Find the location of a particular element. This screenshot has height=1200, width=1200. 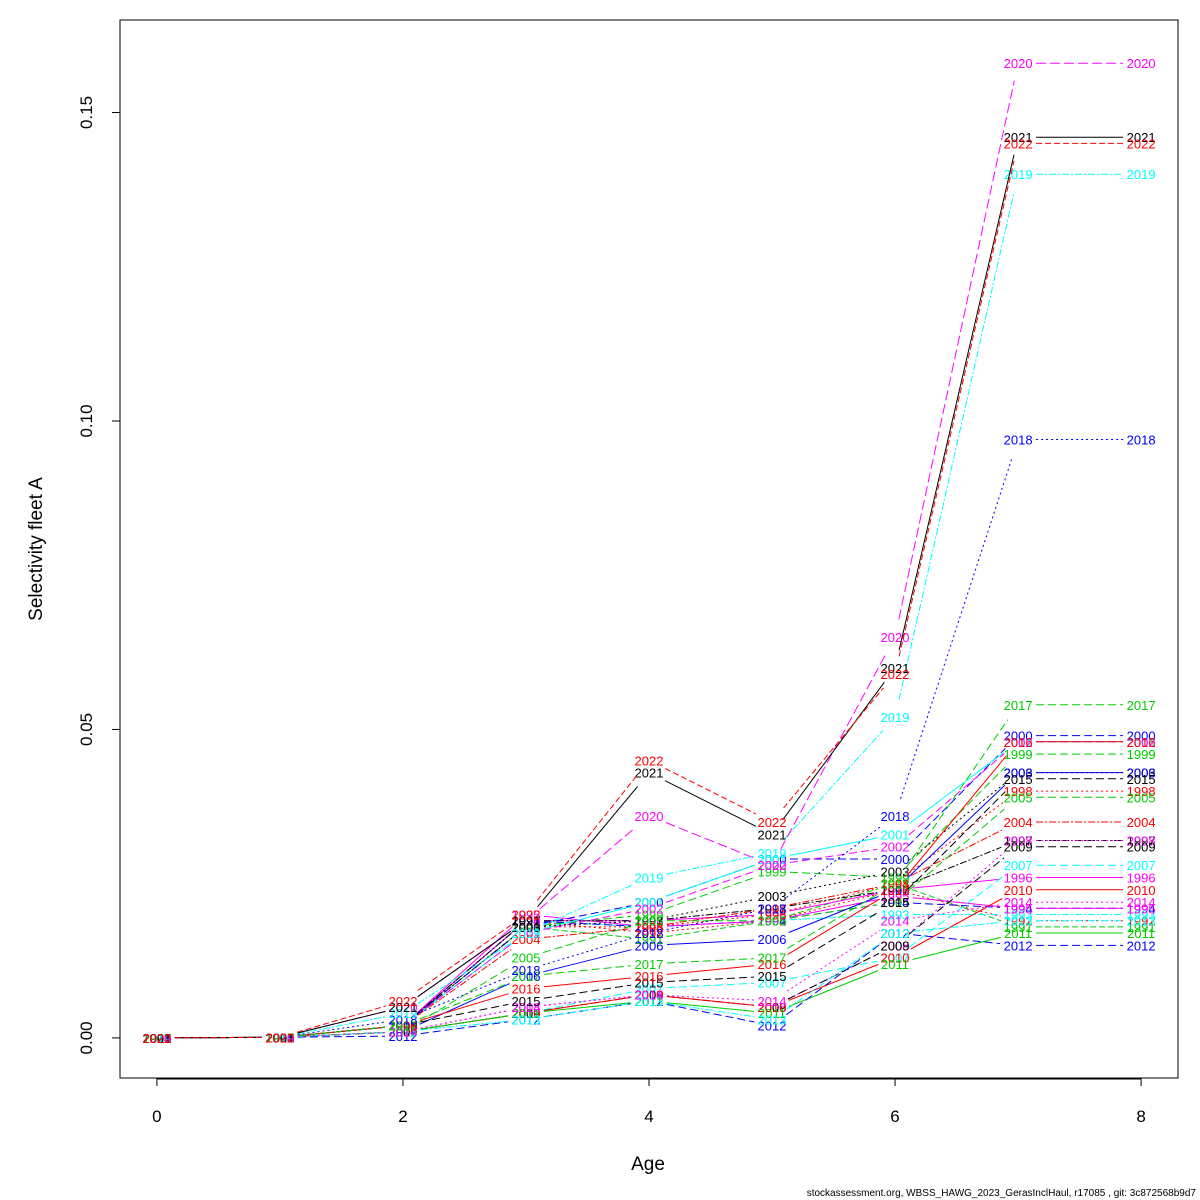

point-label-2017-age-0: 2017 is located at coordinates (156, 1038).